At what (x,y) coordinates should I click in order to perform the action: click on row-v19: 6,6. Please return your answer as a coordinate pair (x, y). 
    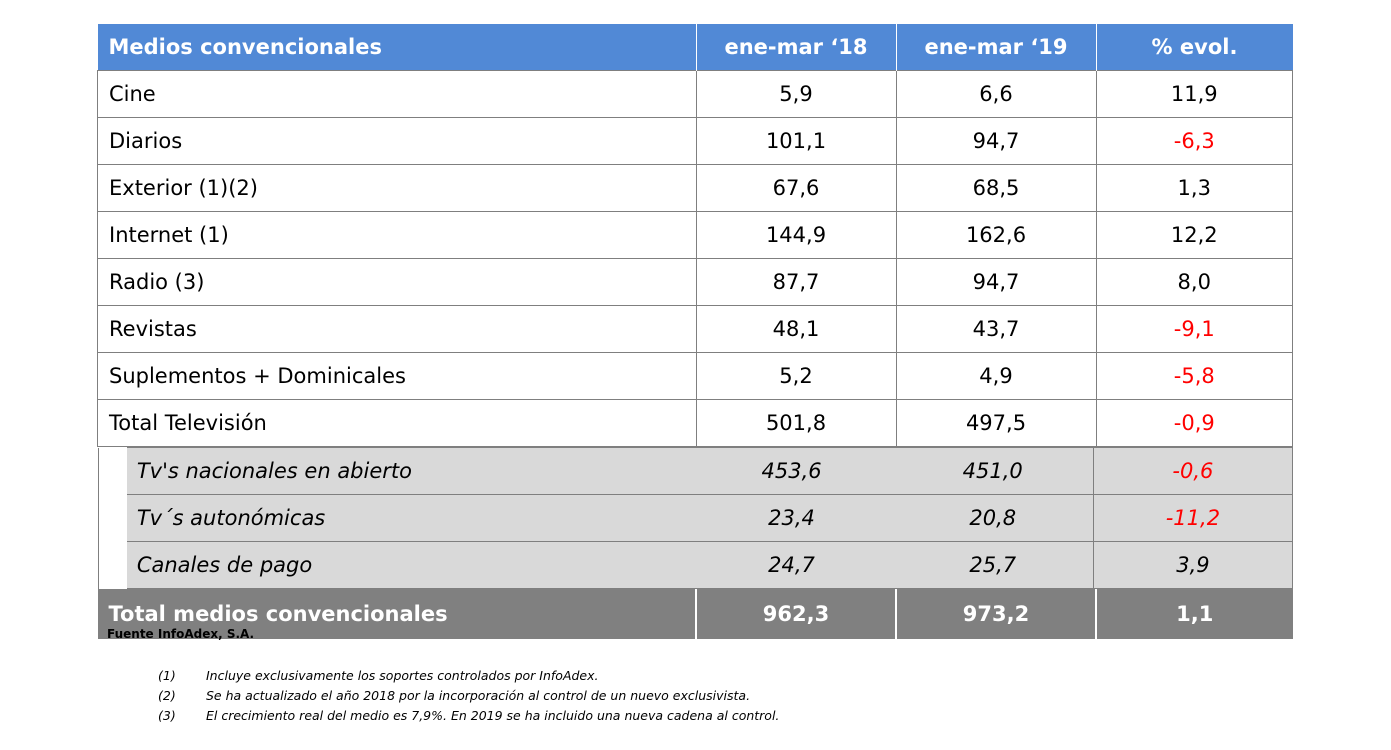
    Looking at the image, I should click on (996, 94).